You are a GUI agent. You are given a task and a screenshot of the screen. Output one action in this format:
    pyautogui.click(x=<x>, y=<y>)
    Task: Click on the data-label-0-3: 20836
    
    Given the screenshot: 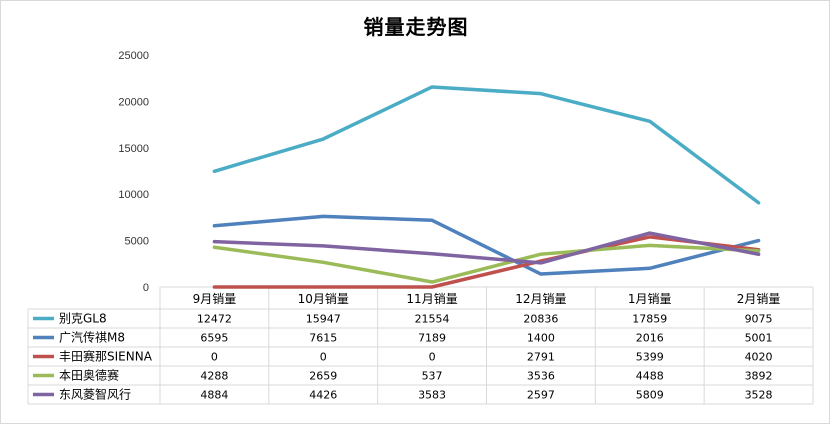 What is the action you would take?
    pyautogui.click(x=540, y=319)
    